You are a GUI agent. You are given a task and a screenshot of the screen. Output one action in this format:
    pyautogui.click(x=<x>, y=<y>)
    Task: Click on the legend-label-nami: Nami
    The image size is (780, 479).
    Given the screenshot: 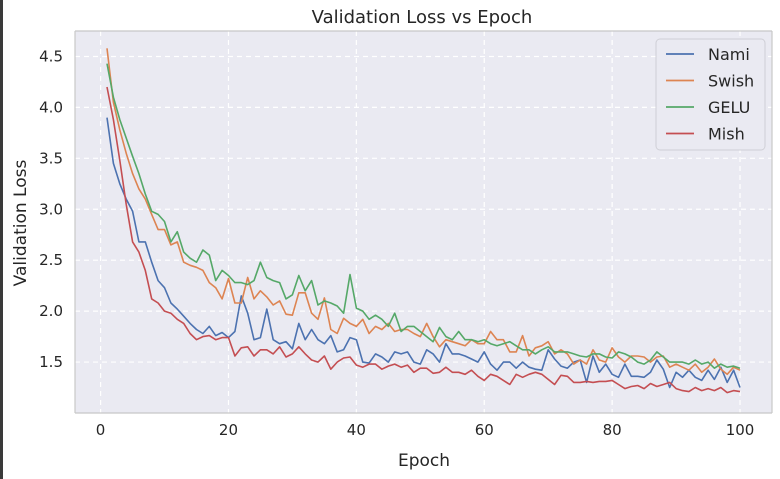 What is the action you would take?
    pyautogui.click(x=729, y=54)
    